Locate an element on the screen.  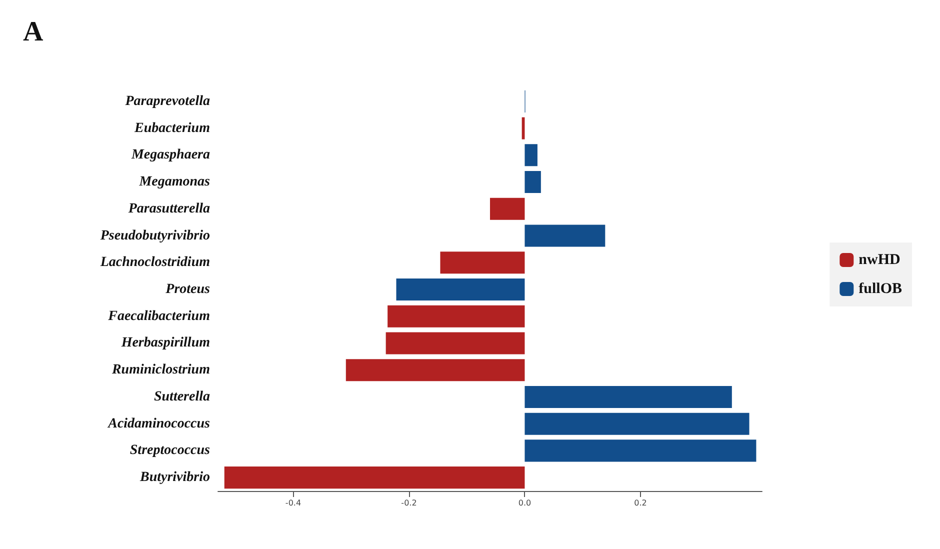
y-tick-label: Eubacterium is located at coordinates (172, 128).